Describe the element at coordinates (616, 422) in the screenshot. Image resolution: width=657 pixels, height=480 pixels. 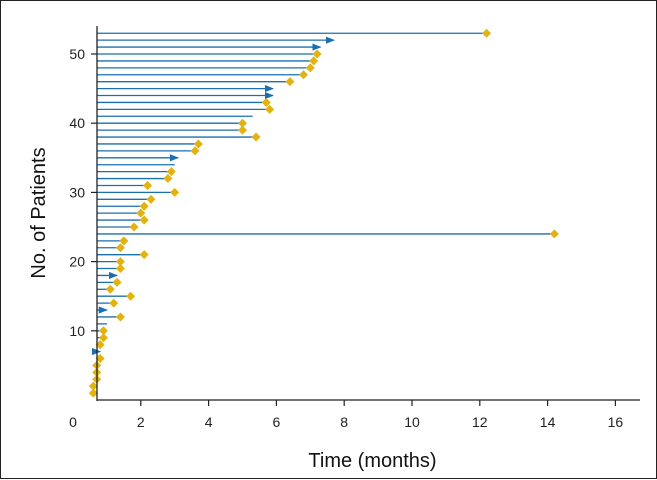
I see `x-tick-label: 16` at that location.